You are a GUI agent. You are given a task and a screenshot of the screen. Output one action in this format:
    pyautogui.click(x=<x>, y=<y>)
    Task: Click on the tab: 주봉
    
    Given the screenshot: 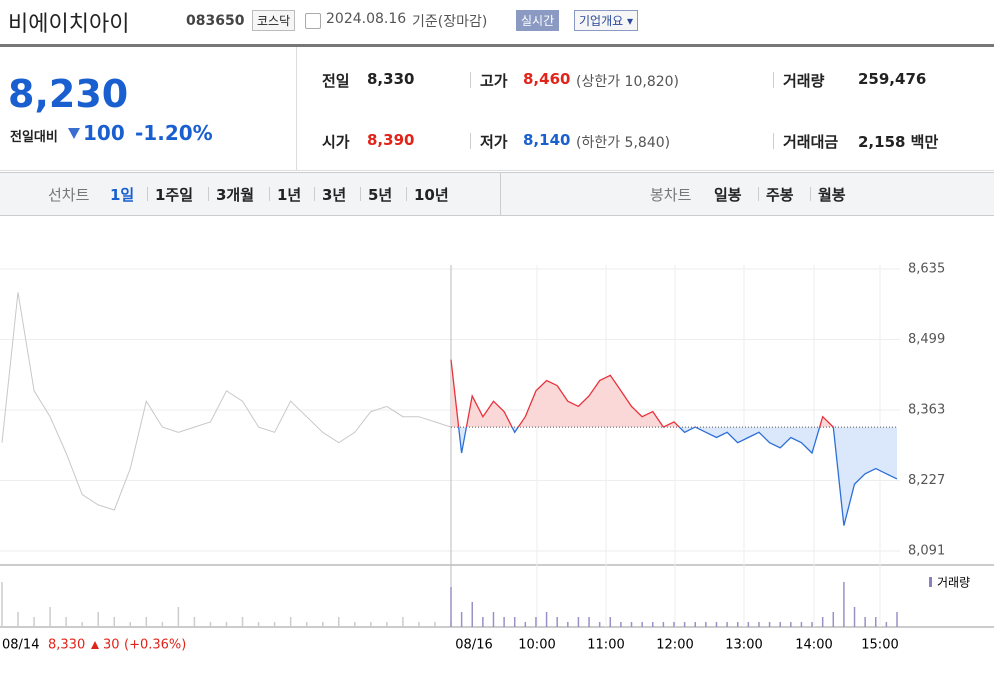 What is the action you would take?
    pyautogui.click(x=780, y=195)
    